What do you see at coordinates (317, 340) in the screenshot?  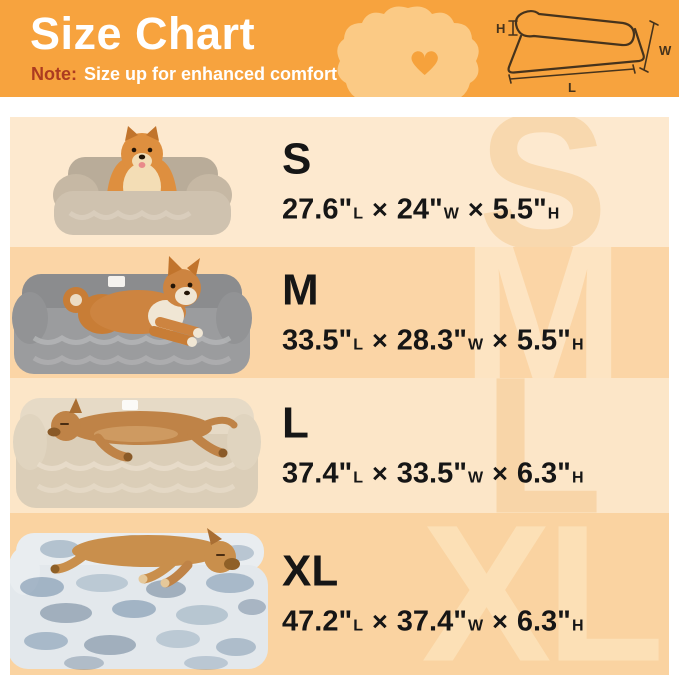 I see `length-value: 33.5"` at bounding box center [317, 340].